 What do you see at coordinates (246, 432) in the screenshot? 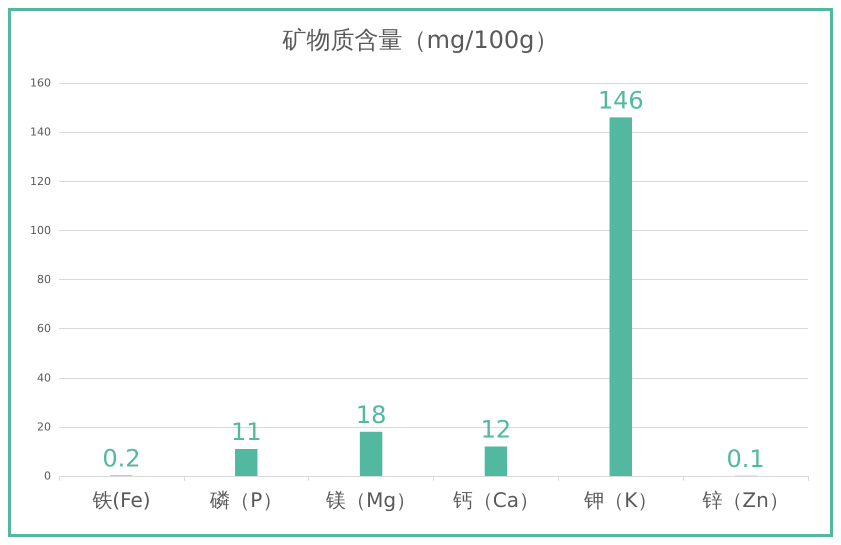
I see `data-label: 11` at bounding box center [246, 432].